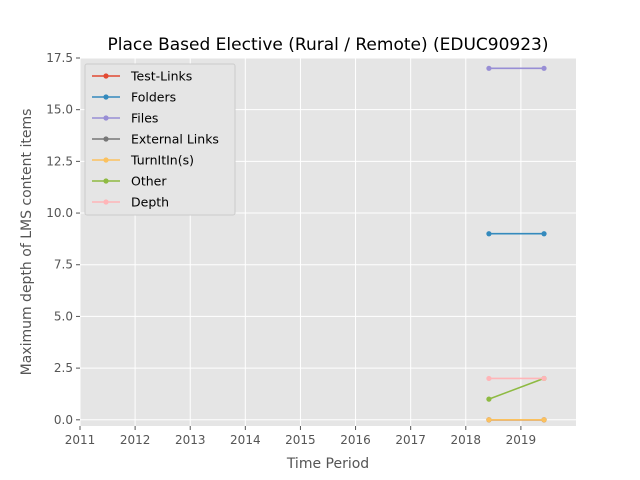 The width and height of the screenshot is (640, 480). I want to click on x-tick-label: 2018, so click(466, 440).